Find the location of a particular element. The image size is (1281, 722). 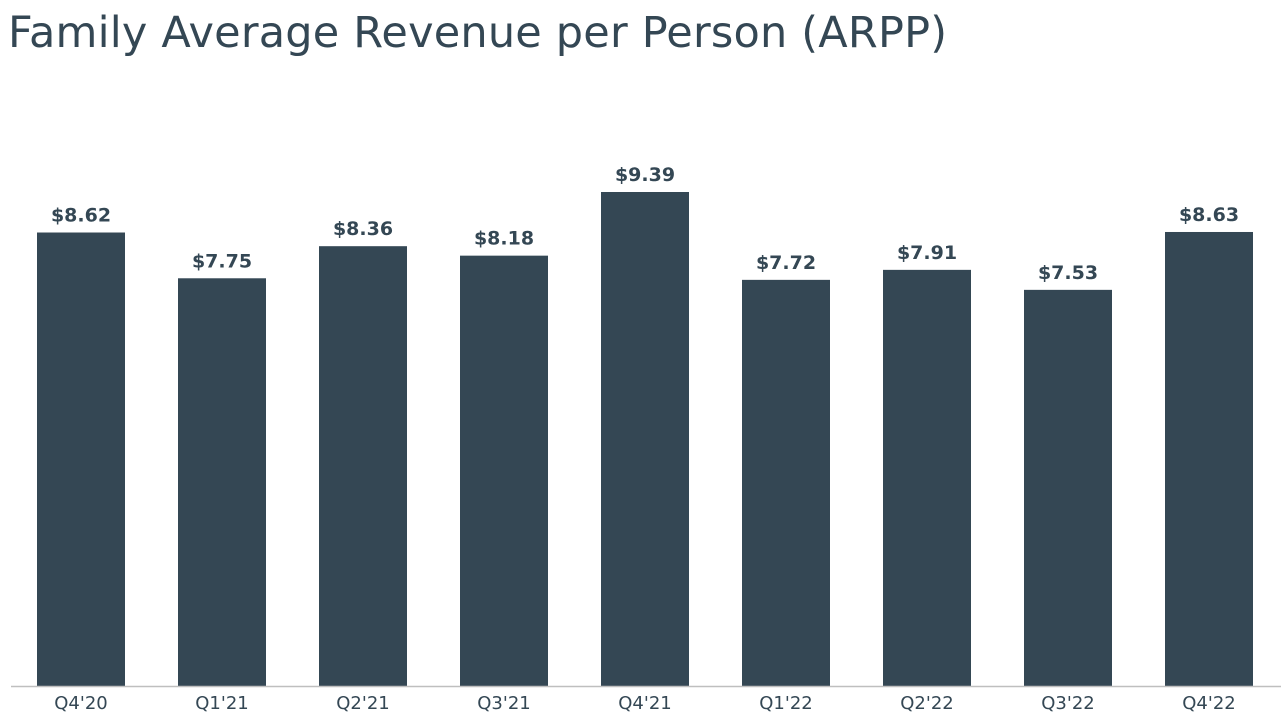

data-label-4: $9.39 is located at coordinates (645, 175).